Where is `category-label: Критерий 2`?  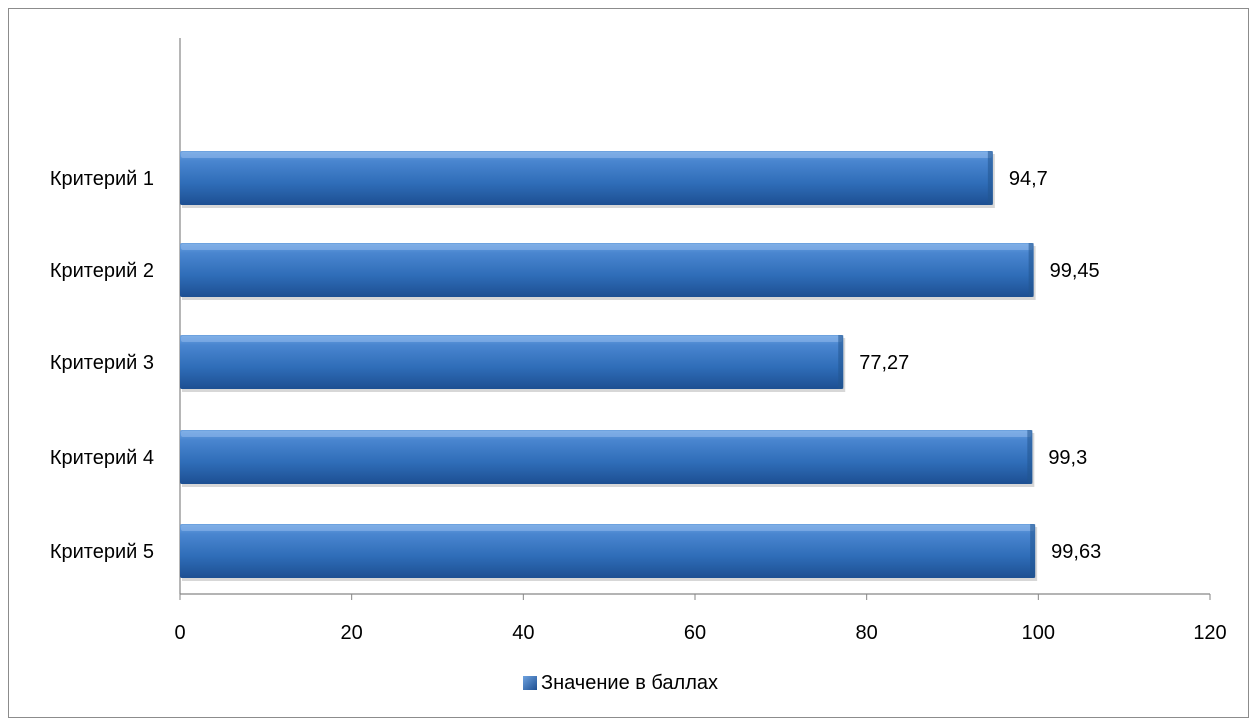 category-label: Критерий 2 is located at coordinates (102, 271).